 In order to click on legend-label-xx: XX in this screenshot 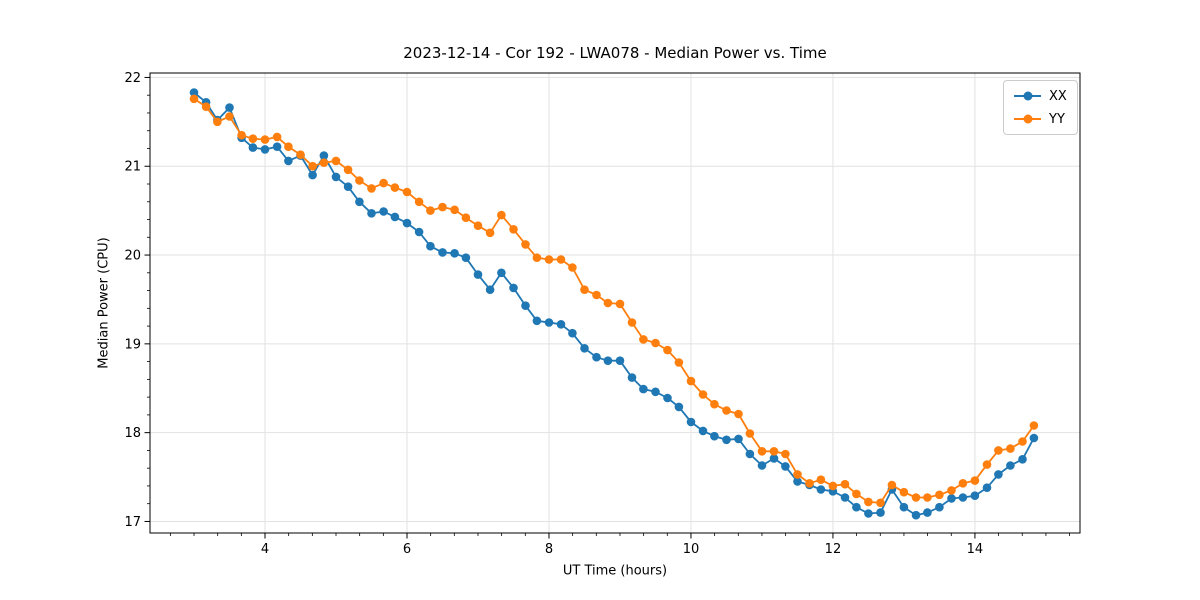, I will do `click(1058, 96)`.